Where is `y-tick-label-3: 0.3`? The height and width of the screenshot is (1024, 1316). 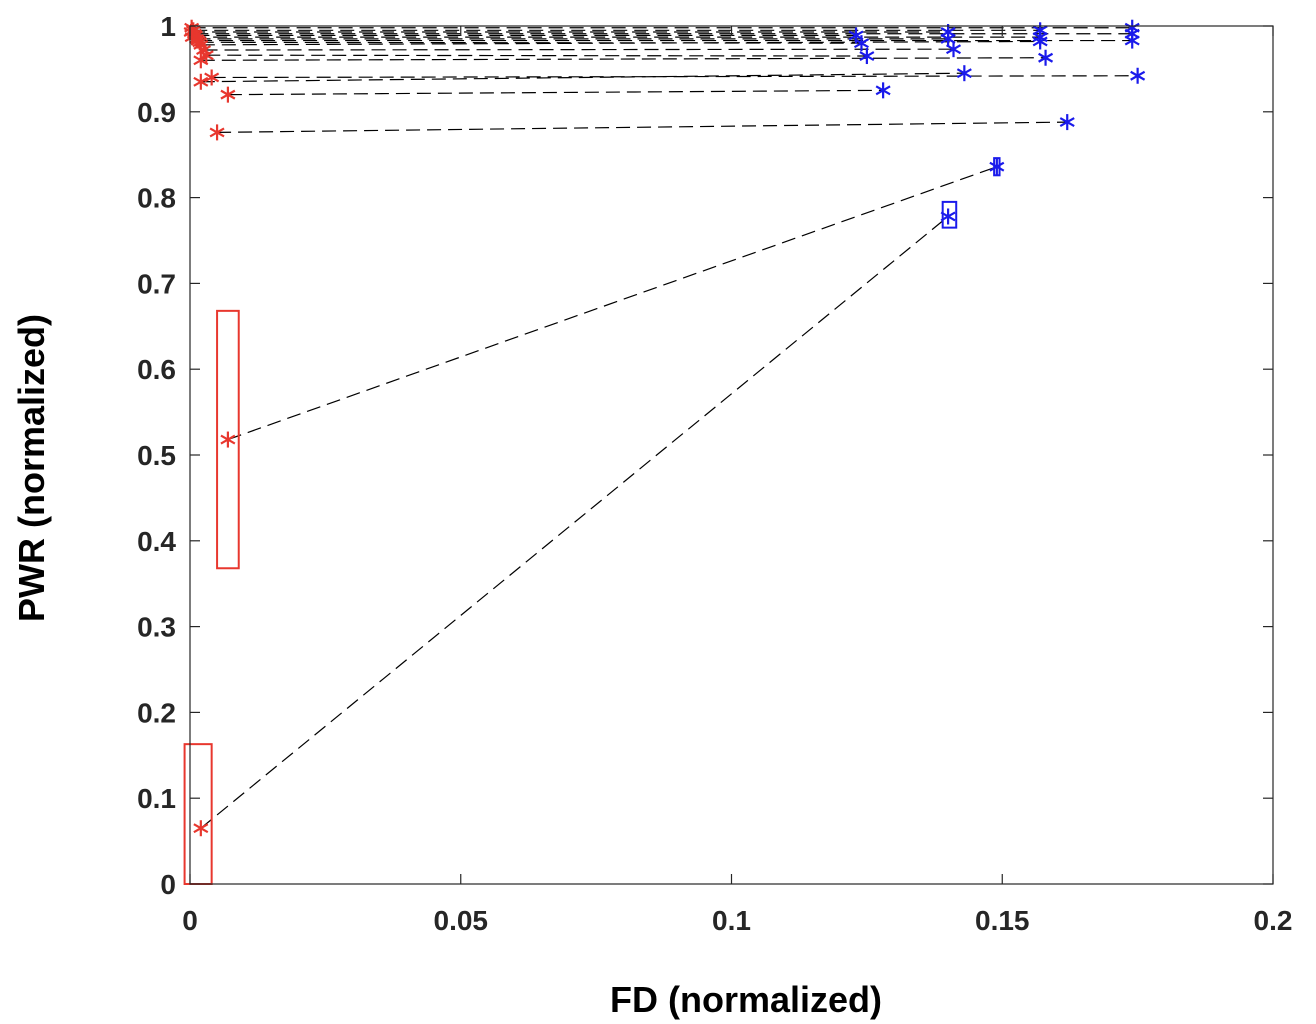
y-tick-label-3: 0.3 is located at coordinates (156, 627).